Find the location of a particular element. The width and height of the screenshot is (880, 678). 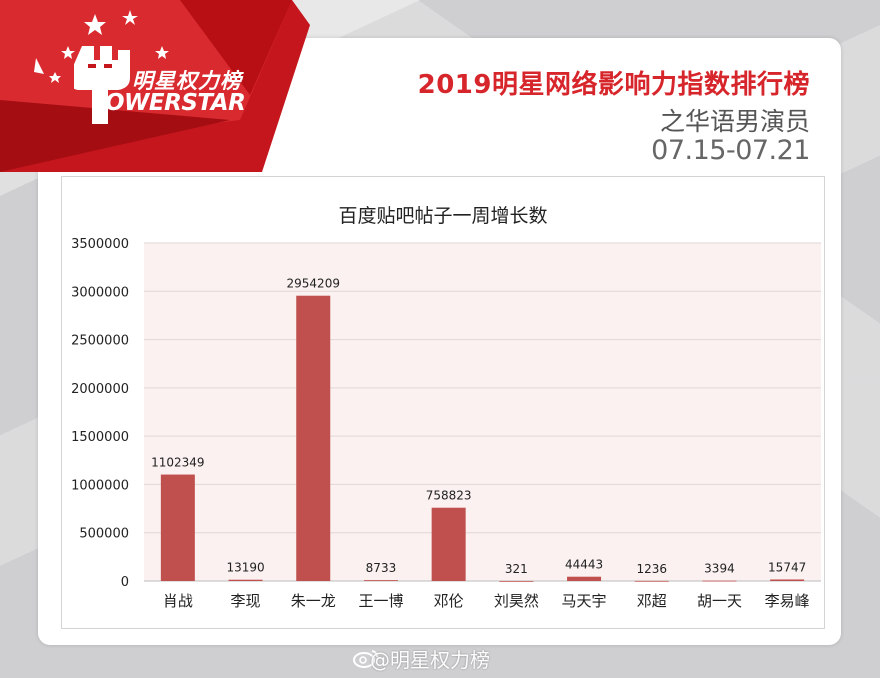

data-label: 1102349 is located at coordinates (177, 463).